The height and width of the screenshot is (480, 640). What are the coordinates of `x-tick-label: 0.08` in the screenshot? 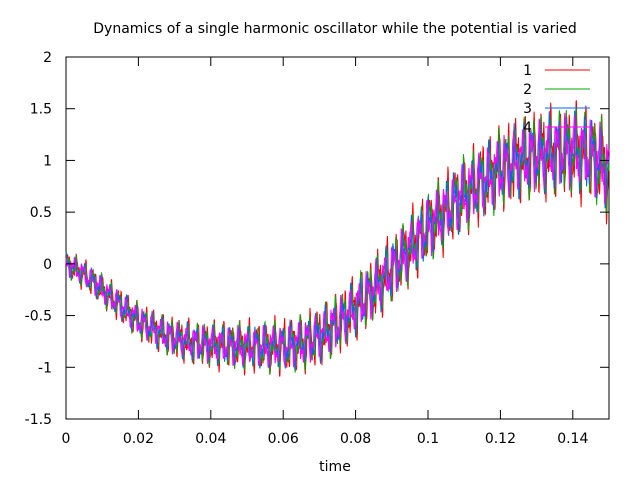 It's located at (355, 439).